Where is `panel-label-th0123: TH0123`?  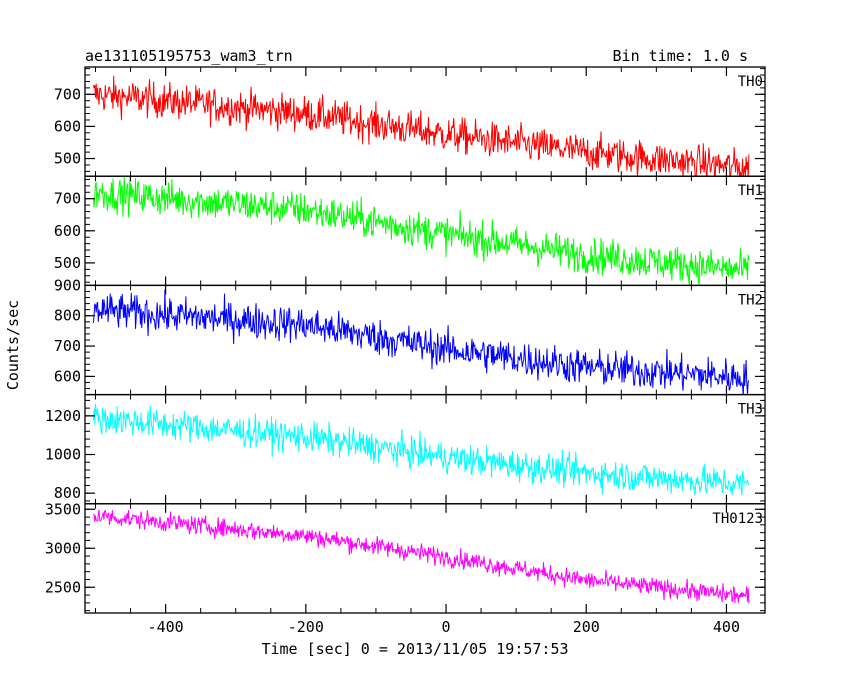
panel-label-th0123: TH0123 is located at coordinates (737, 519).